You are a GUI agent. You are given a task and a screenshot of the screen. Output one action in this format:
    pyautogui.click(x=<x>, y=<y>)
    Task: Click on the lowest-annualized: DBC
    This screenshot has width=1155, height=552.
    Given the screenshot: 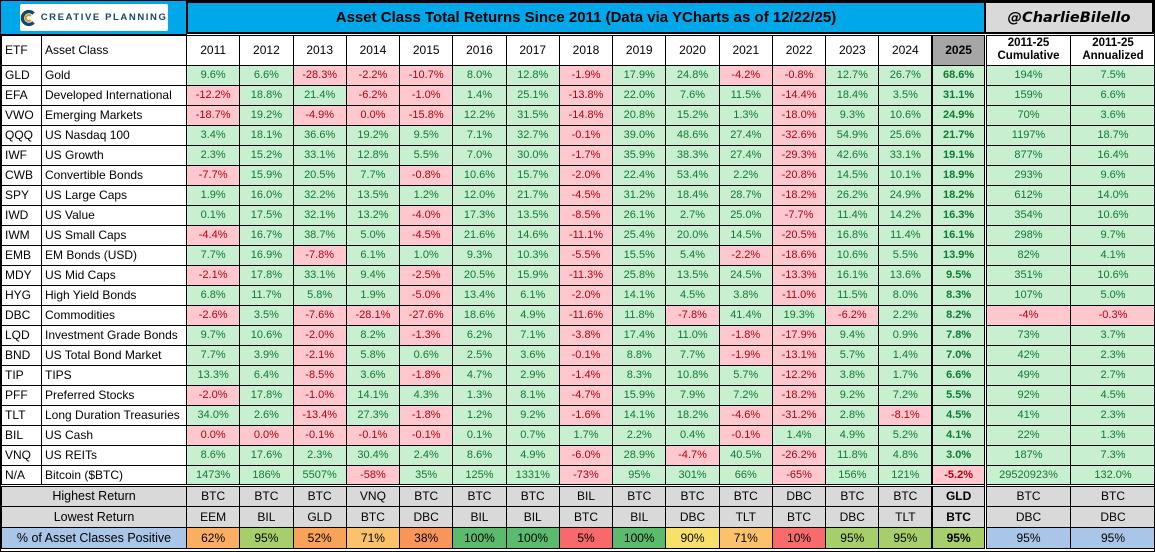 What is the action you would take?
    pyautogui.click(x=1112, y=516)
    